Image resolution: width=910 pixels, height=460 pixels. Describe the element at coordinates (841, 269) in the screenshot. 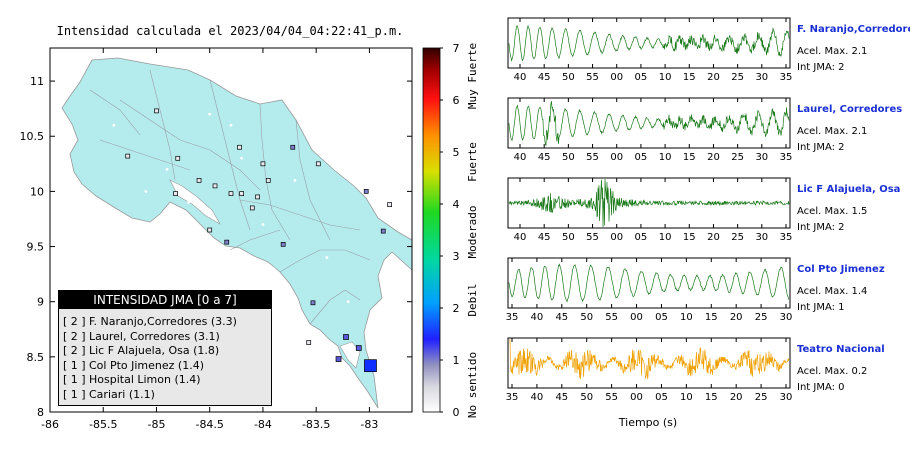

I see `station-name: Col Pto Jimenez` at that location.